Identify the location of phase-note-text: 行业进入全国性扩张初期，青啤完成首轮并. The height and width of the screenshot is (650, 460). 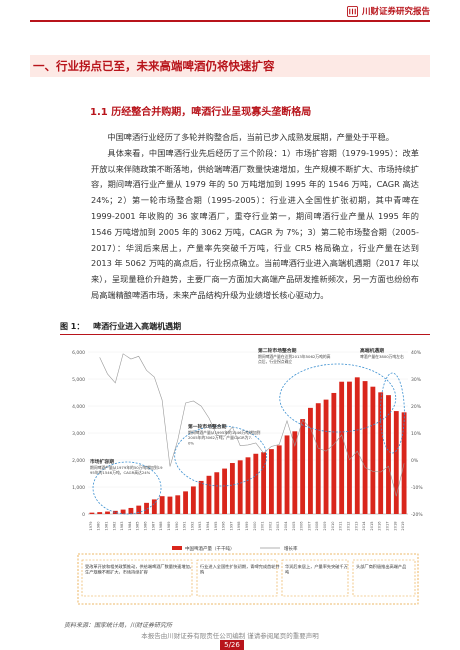
(240, 566).